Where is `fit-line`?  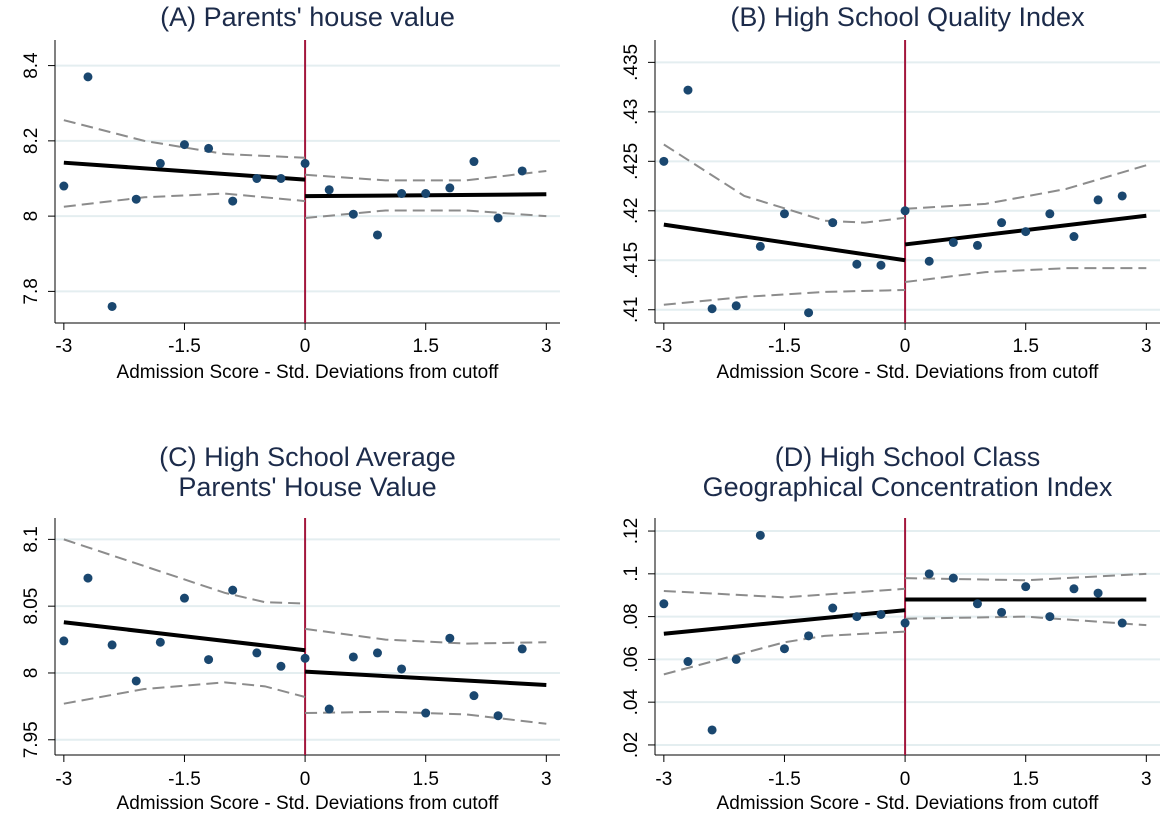
fit-line is located at coordinates (184, 171).